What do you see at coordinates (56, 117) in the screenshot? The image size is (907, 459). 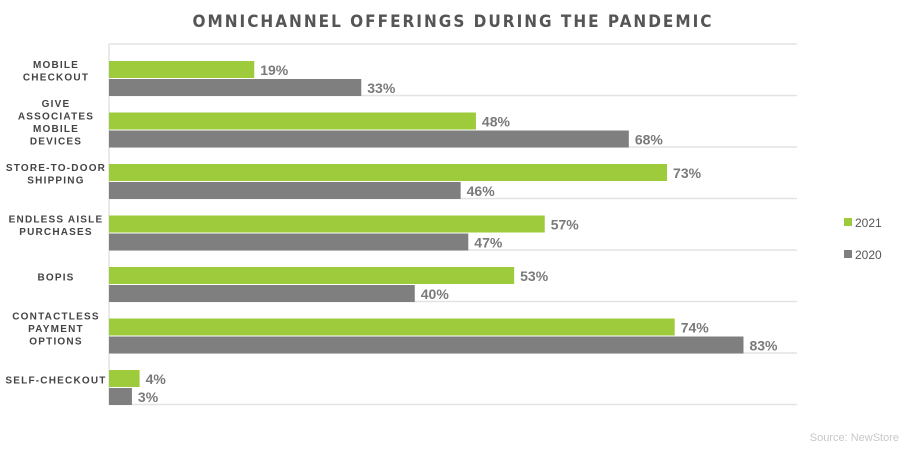 I see `category-label: ASSOCIATES` at bounding box center [56, 117].